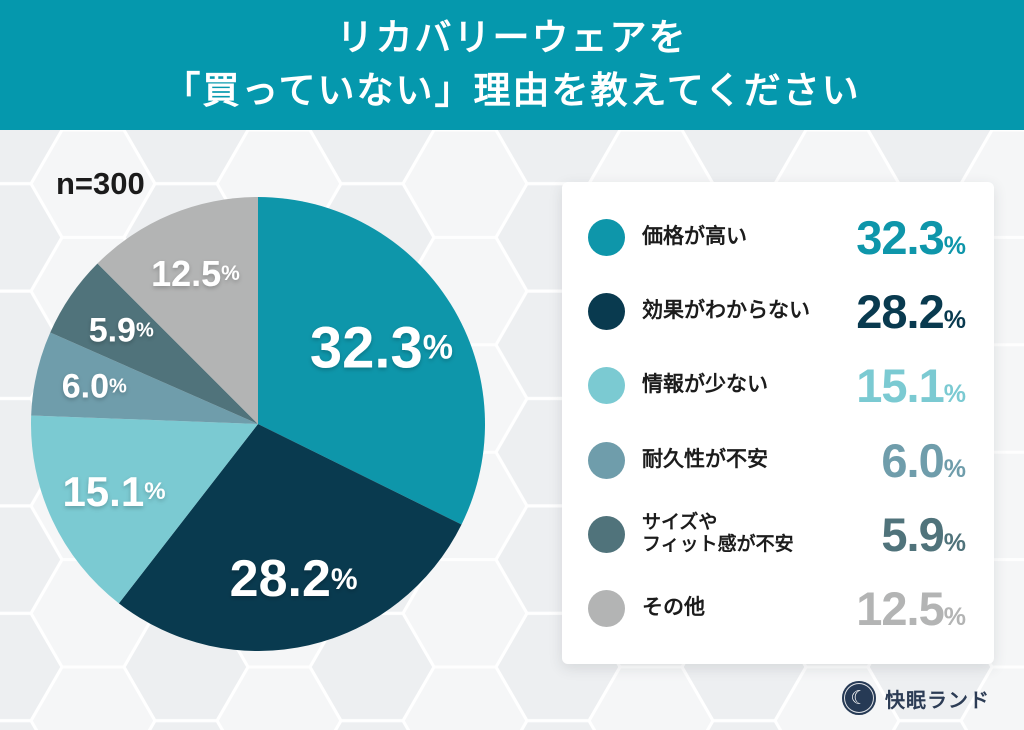 This screenshot has height=730, width=1024. Describe the element at coordinates (100, 183) in the screenshot. I see `sample-size-label: n=300` at that location.